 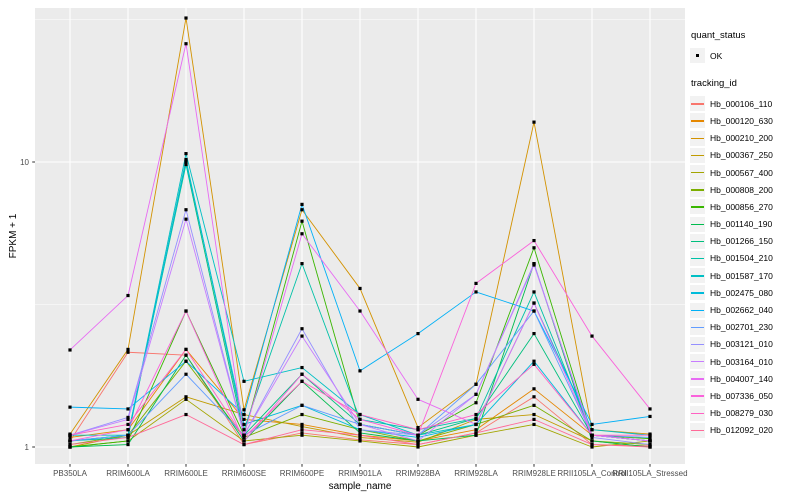 I want to click on x-tick-label: RRIM600SE, so click(x=244, y=473).